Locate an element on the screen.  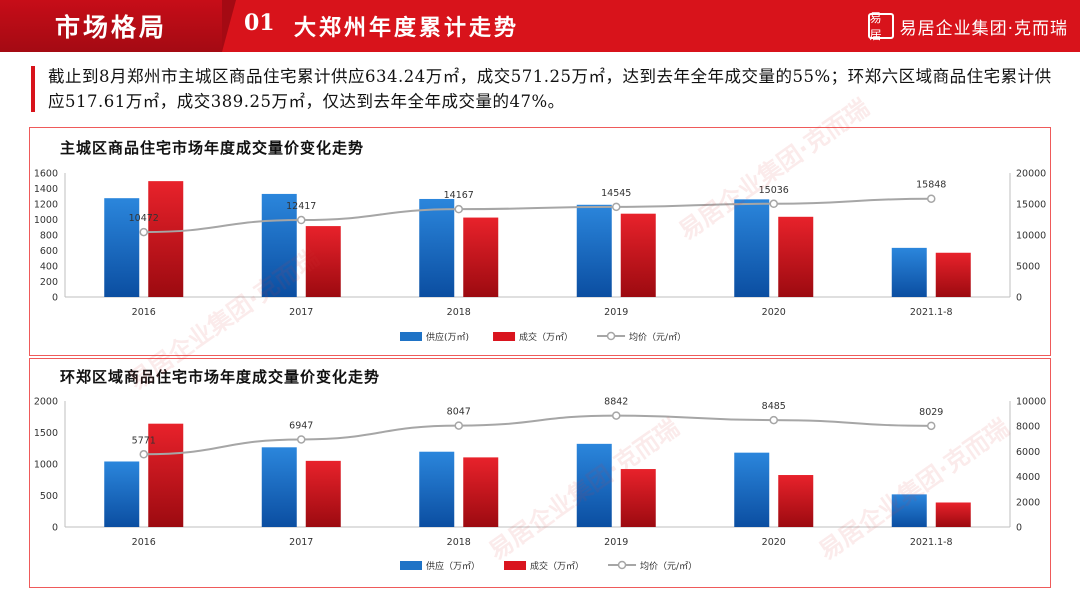
price-data-label: 14545 is located at coordinates (616, 193).